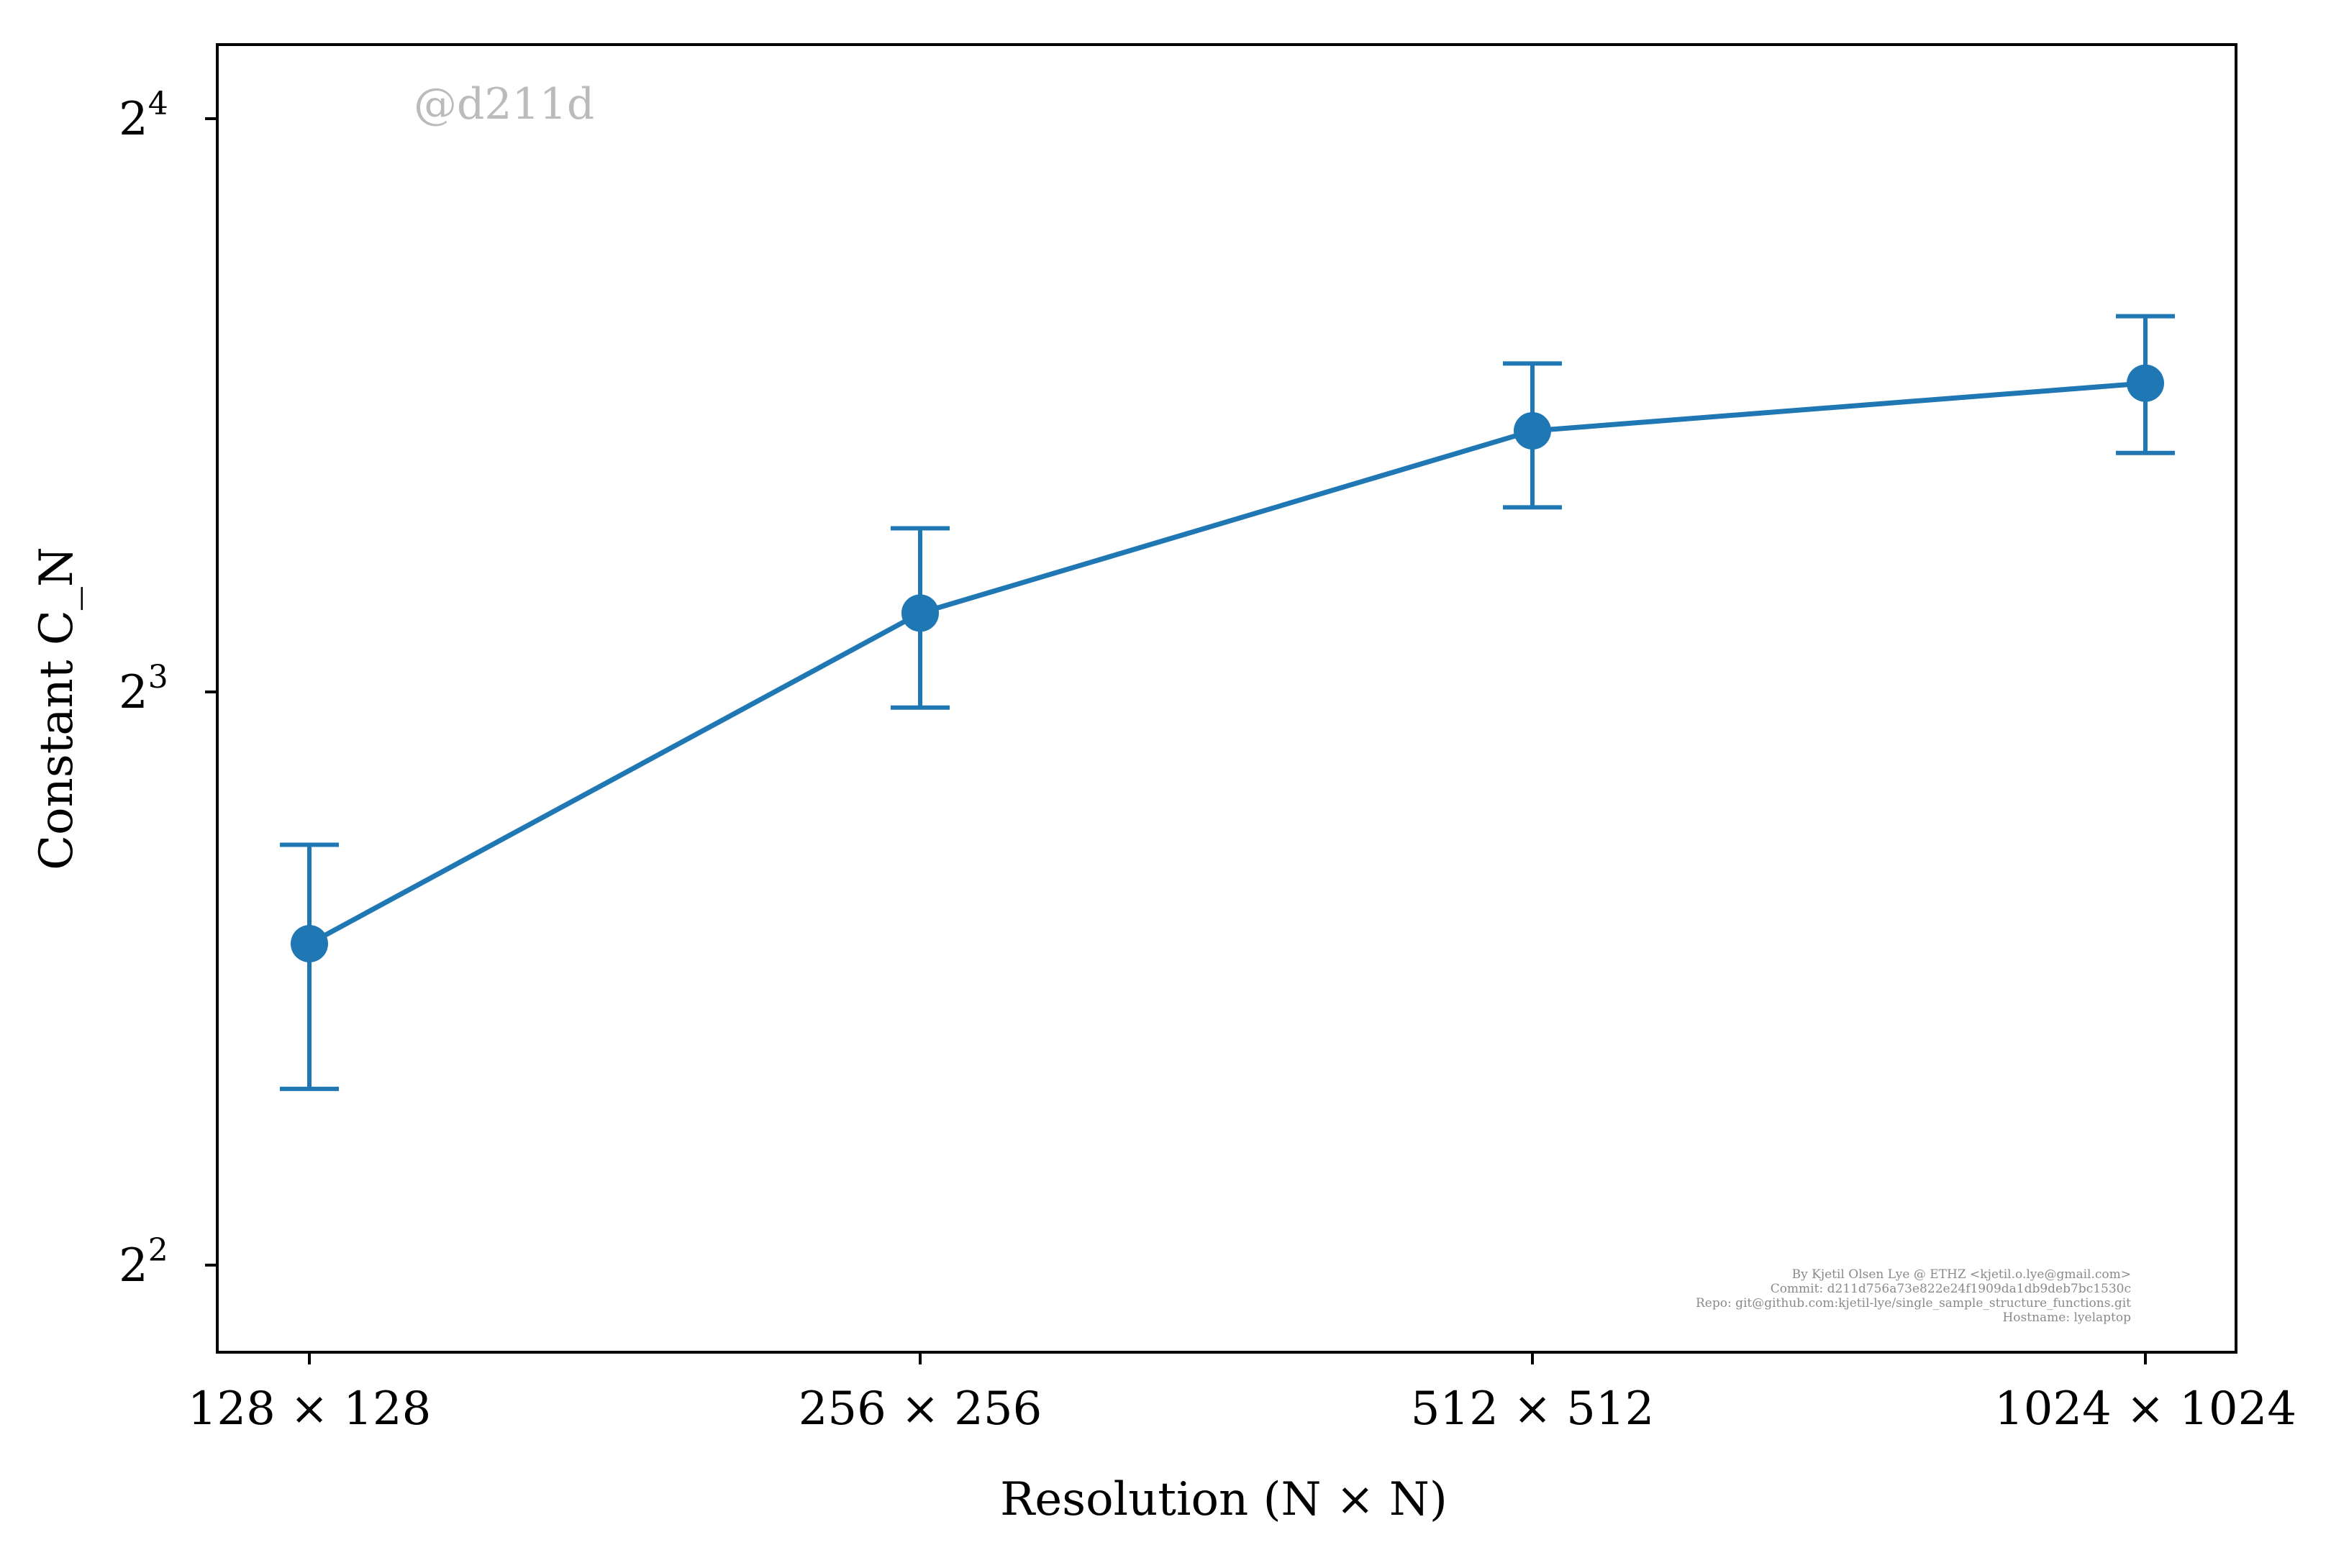 This screenshot has height=1568, width=2331. I want to click on credit-line: Hostname: lyelaptop, so click(2066, 1318).